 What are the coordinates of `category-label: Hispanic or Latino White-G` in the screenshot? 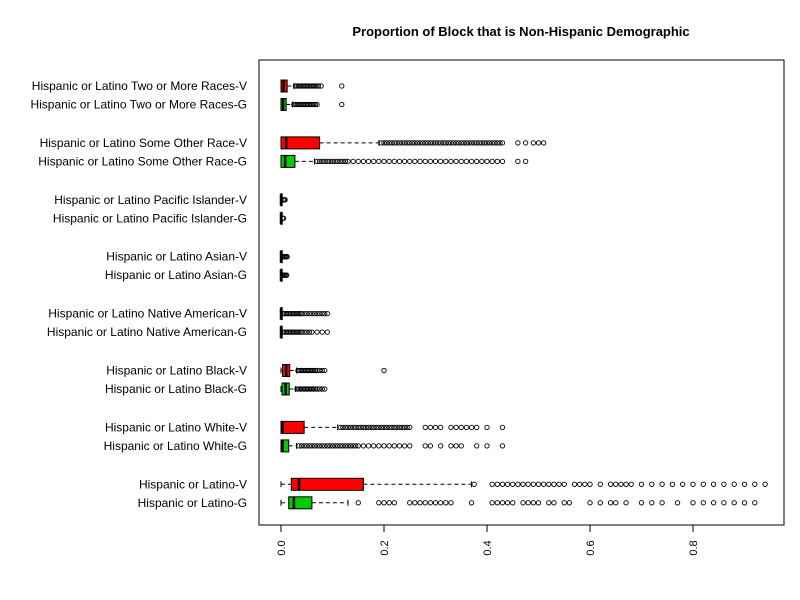 It's located at (175, 446).